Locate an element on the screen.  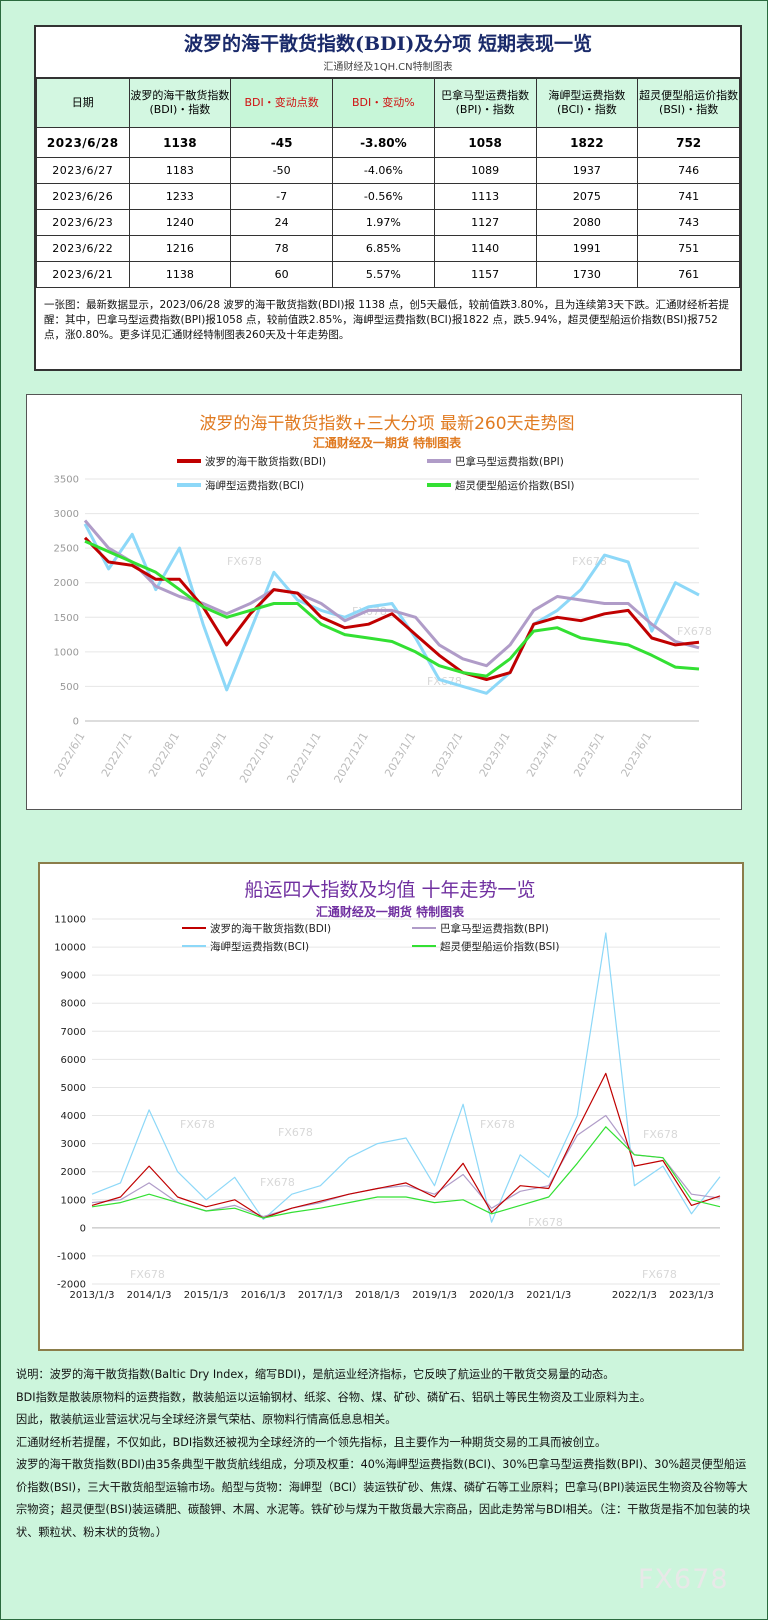
cell-bdi-change: -7 is located at coordinates (281, 196).